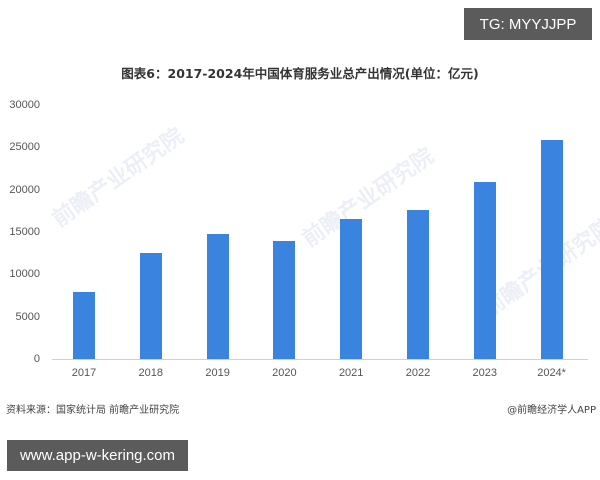 This screenshot has width=600, height=480. What do you see at coordinates (485, 373) in the screenshot?
I see `x-tick-label: 2023` at bounding box center [485, 373].